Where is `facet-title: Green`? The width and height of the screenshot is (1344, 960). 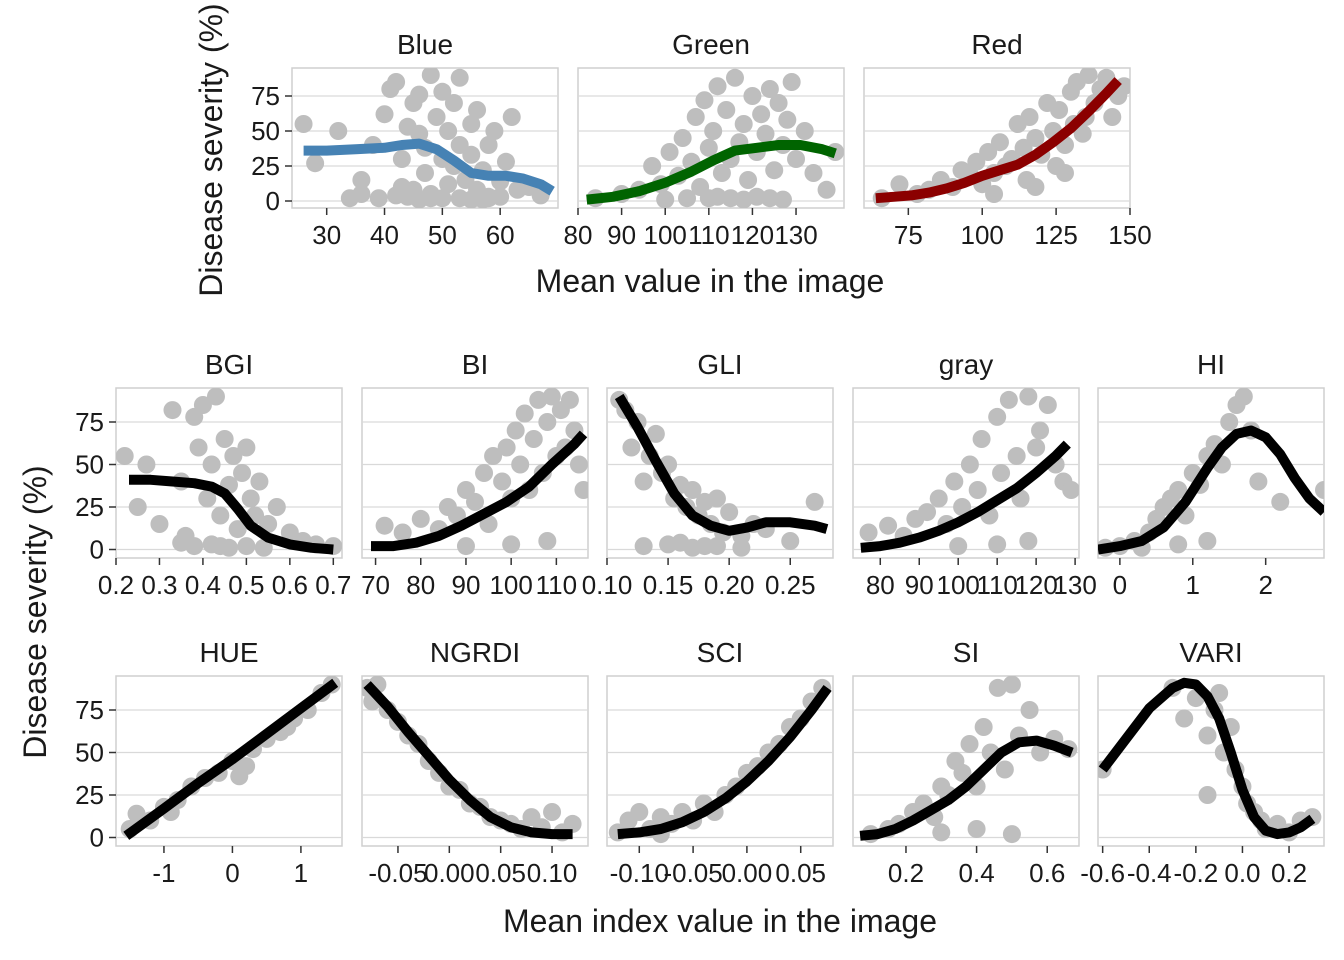
facet-title: Green is located at coordinates (711, 44).